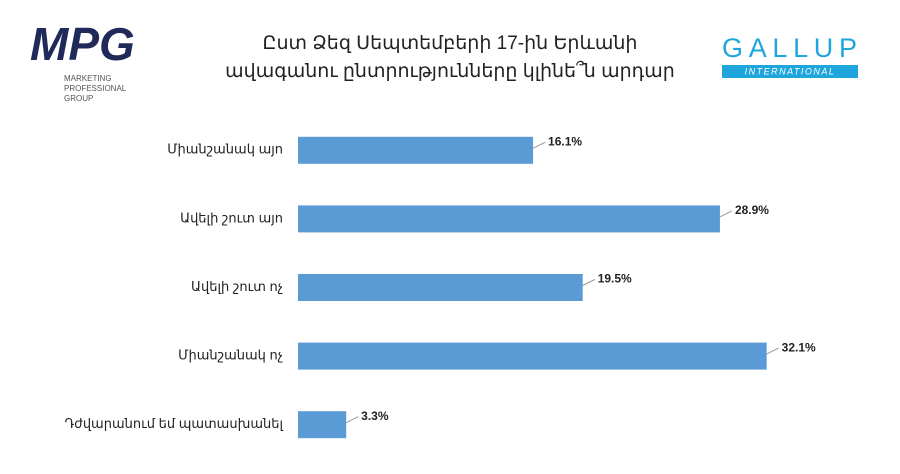 This screenshot has height=474, width=900. Describe the element at coordinates (375, 416) in the screenshot. I see `value-label: 3.3%` at that location.